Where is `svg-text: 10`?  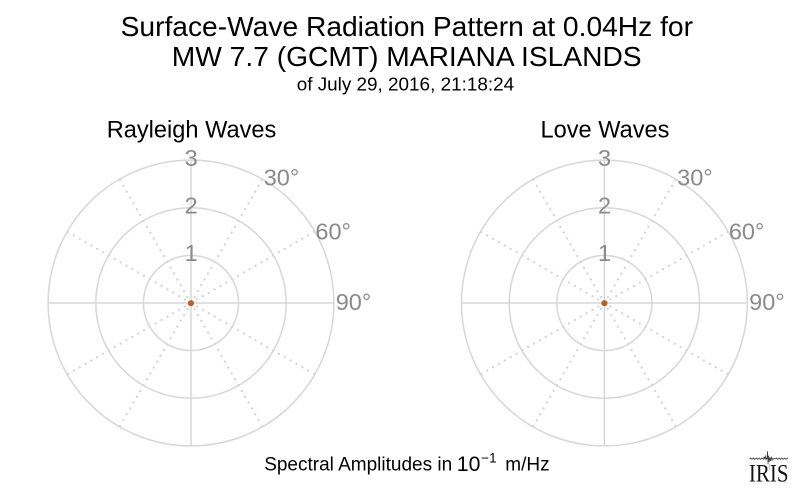
svg-text: 10 is located at coordinates (469, 464).